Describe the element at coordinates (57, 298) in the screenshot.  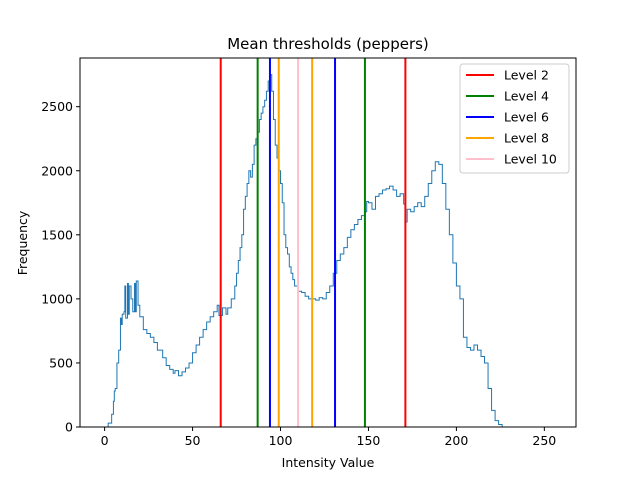
I see `y-tick-label: 1000` at that location.